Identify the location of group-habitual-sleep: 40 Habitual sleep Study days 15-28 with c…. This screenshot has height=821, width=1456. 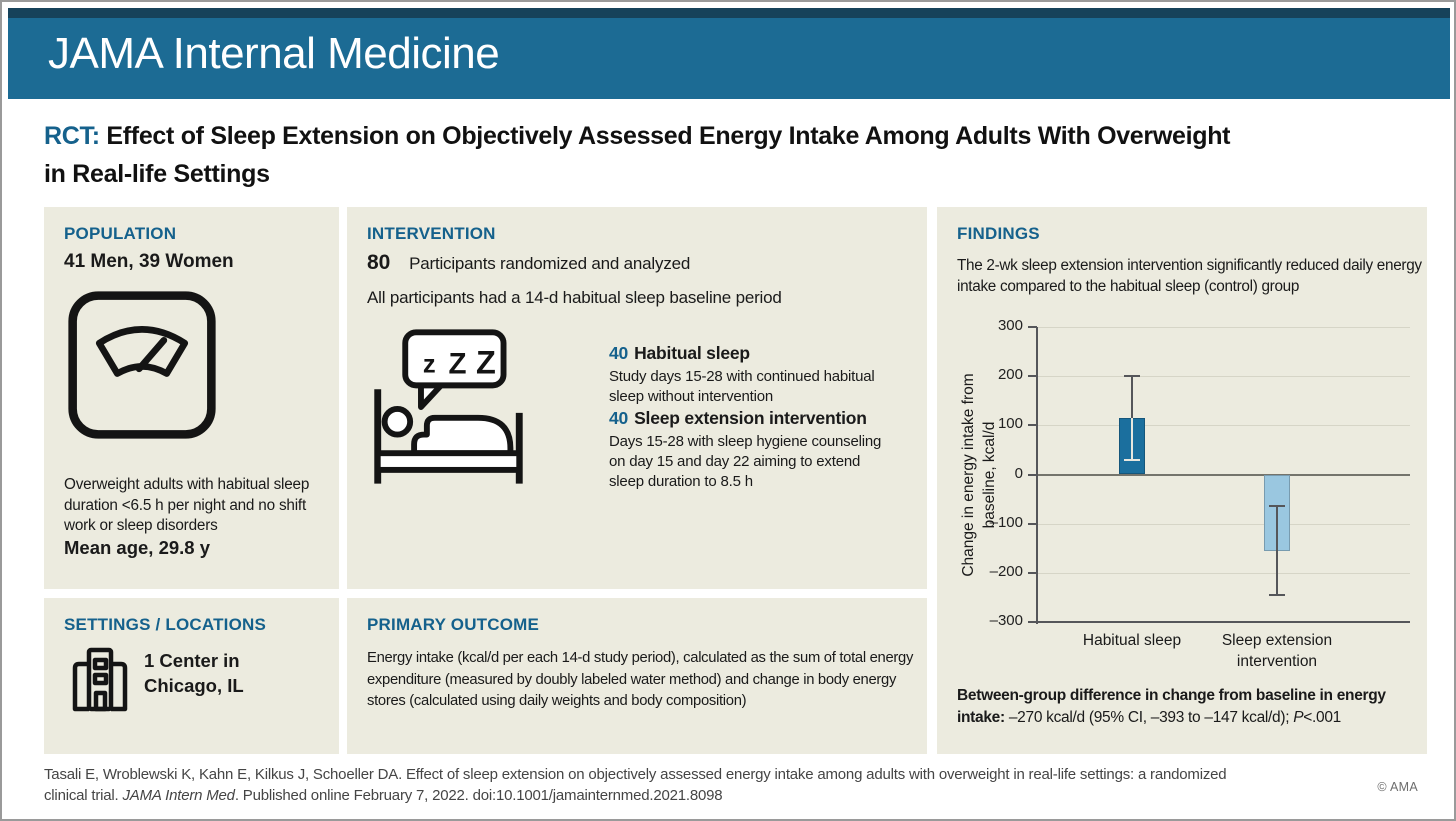
(759, 375).